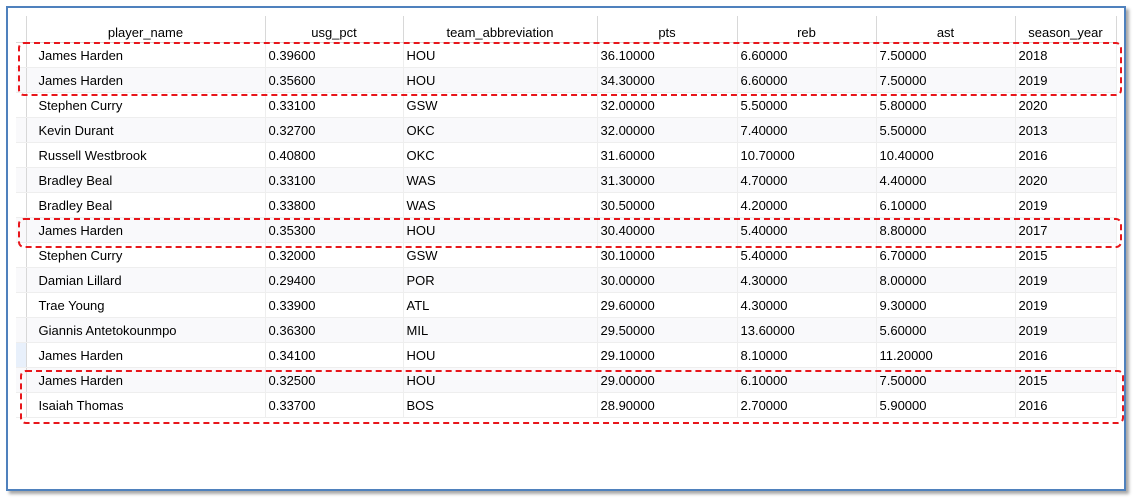 The height and width of the screenshot is (501, 1135). I want to click on pts-cell: 29.50000, so click(667, 330).